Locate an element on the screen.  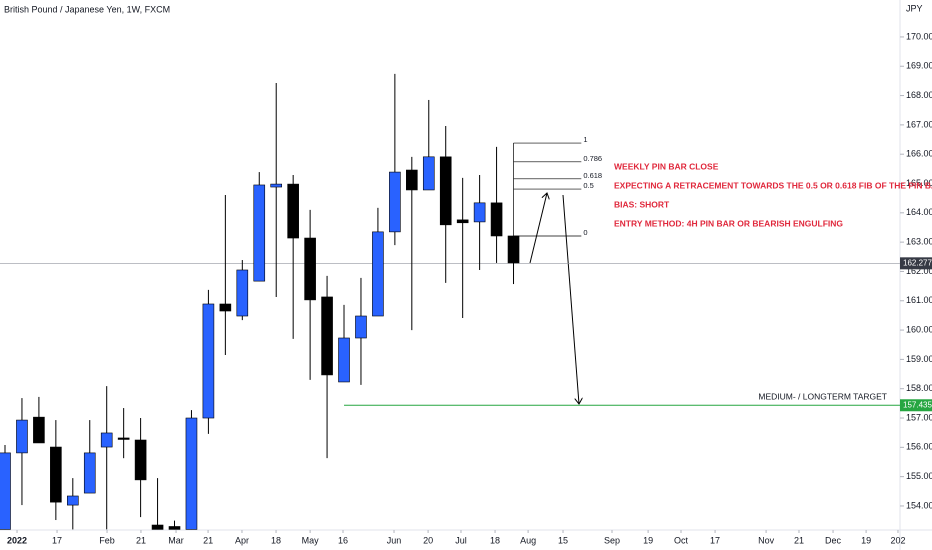
annotation: BIAS: SHORT is located at coordinates (642, 204).